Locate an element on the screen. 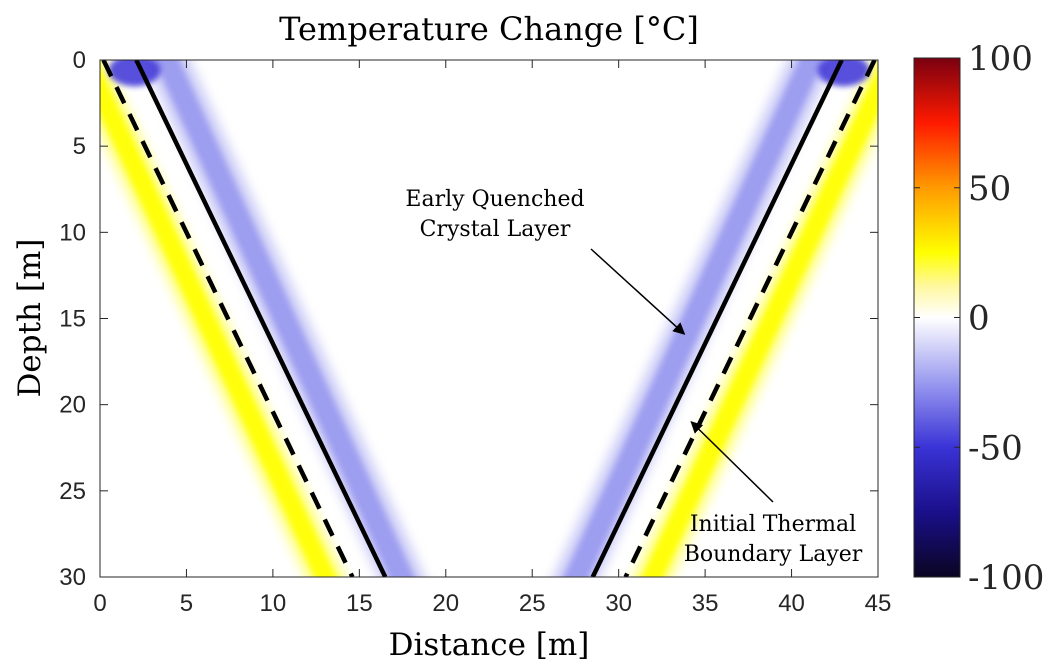 Image resolution: width=1045 pixels, height=665 pixels. colorbar-ticks: 100 50 0 -50 -100 is located at coordinates (979, 318).